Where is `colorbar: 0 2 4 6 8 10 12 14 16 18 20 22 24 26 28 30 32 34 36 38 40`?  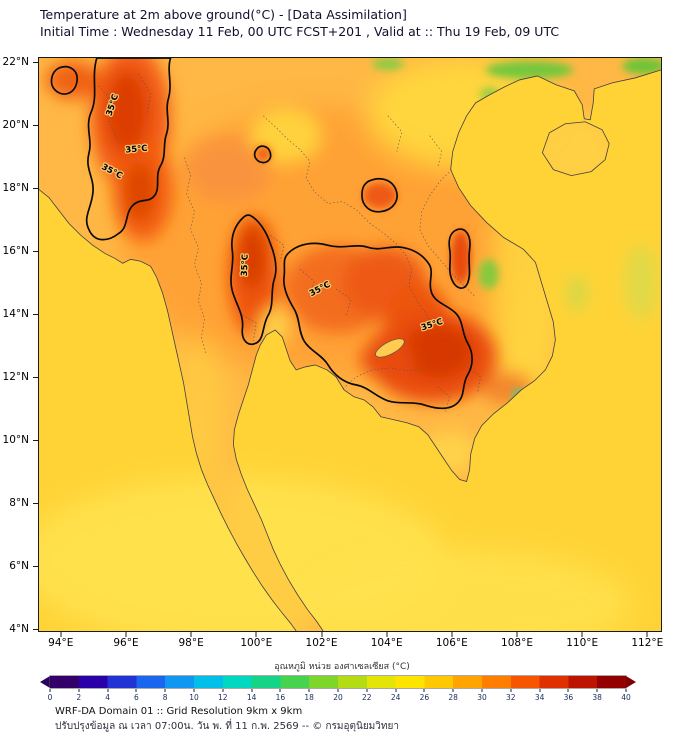 colorbar: 0 2 4 6 8 10 12 14 16 18 20 22 24 26 28 30 32 34 36 38 40 is located at coordinates (338, 693).